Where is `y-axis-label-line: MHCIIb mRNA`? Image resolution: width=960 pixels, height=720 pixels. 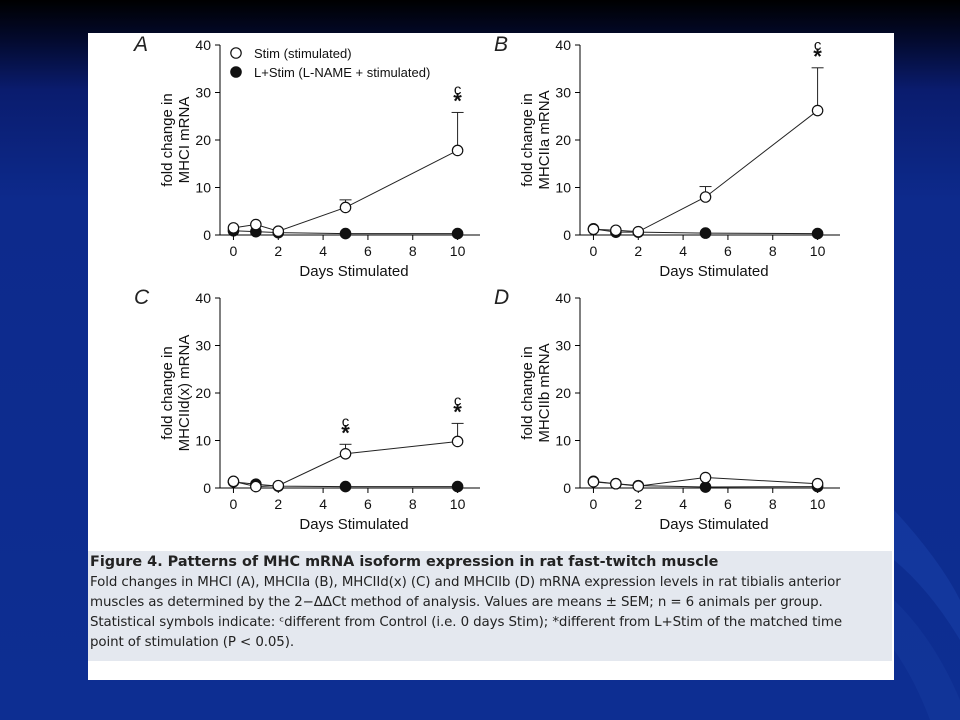 y-axis-label-line: MHCIIb mRNA is located at coordinates (544, 392).